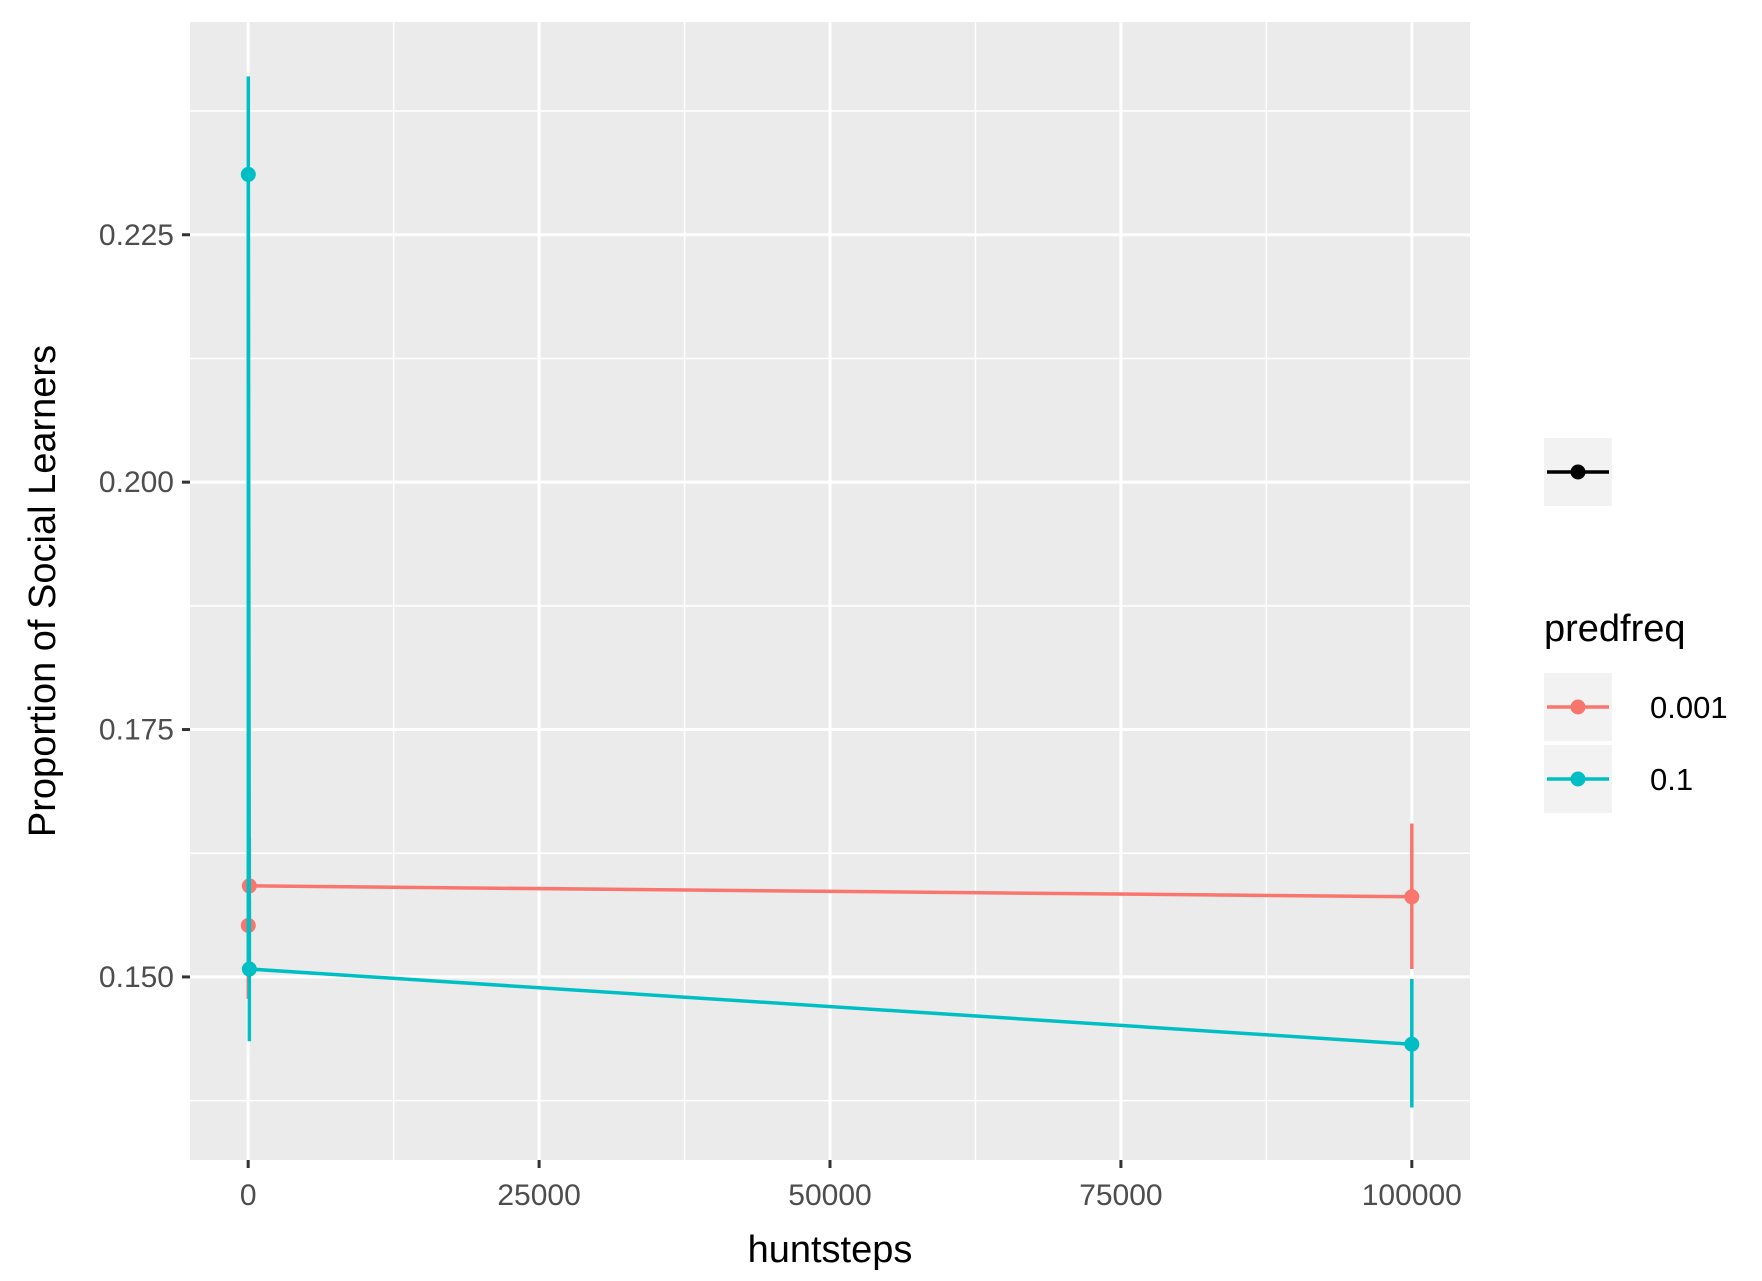 The height and width of the screenshot is (1281, 1762). What do you see at coordinates (136, 482) in the screenshot?
I see `y-tick-label: 0.200` at bounding box center [136, 482].